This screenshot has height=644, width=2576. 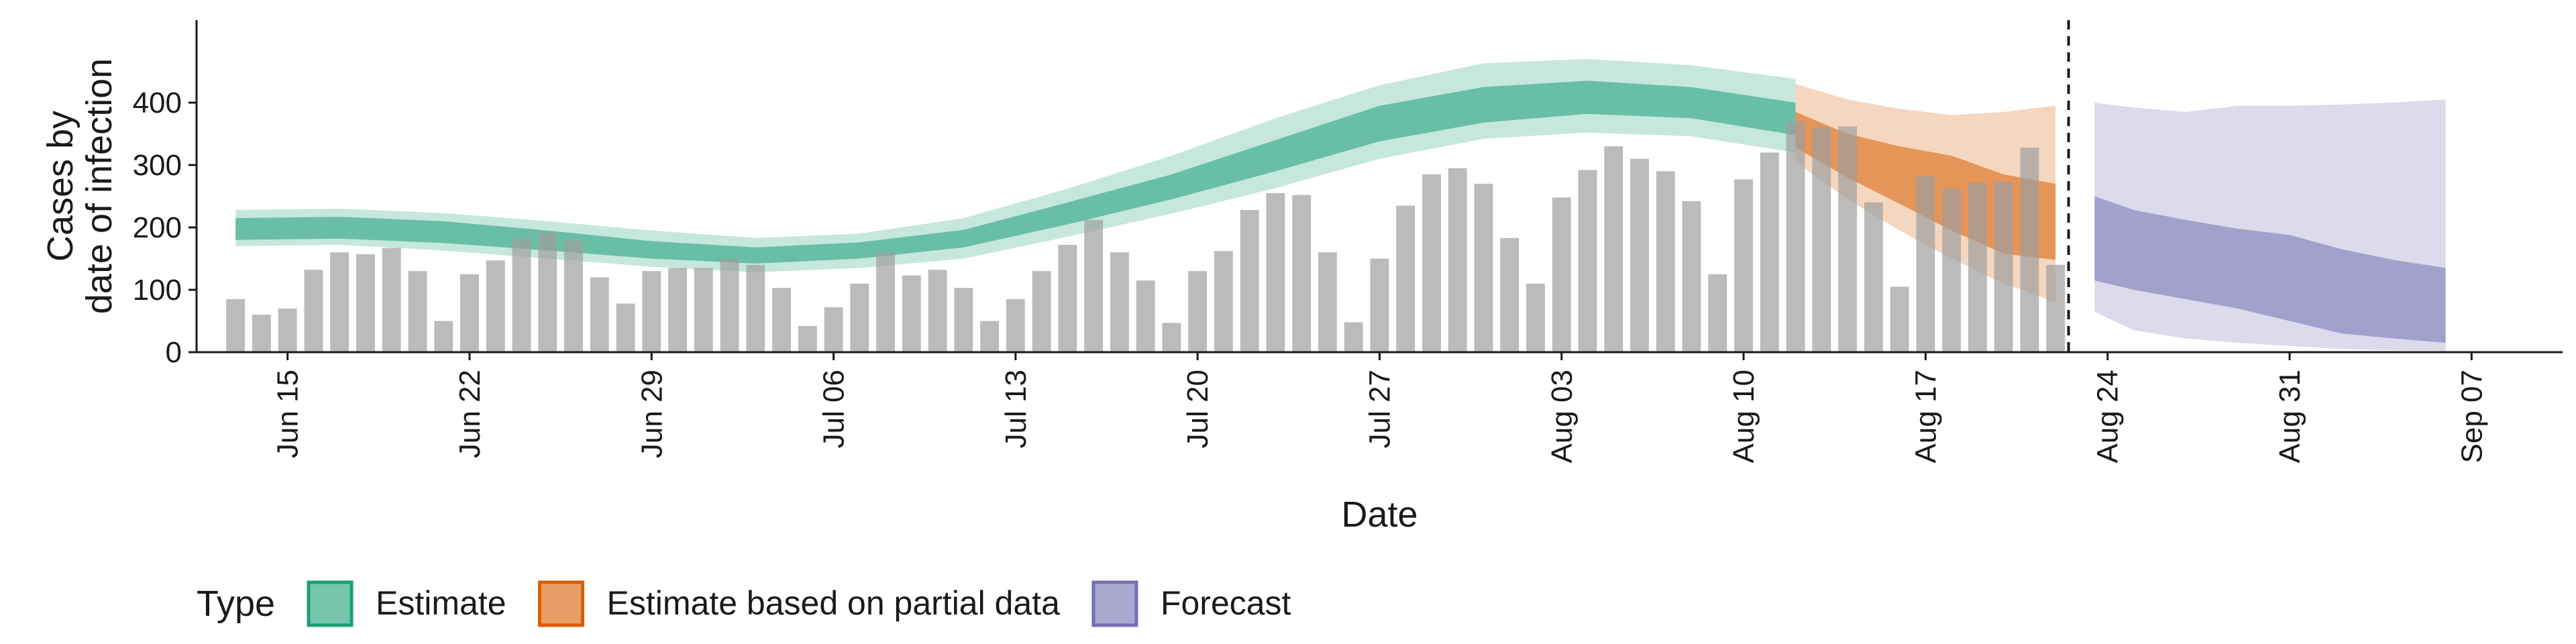 I want to click on y-axis-title: Cases bydate of infection, so click(x=79, y=186).